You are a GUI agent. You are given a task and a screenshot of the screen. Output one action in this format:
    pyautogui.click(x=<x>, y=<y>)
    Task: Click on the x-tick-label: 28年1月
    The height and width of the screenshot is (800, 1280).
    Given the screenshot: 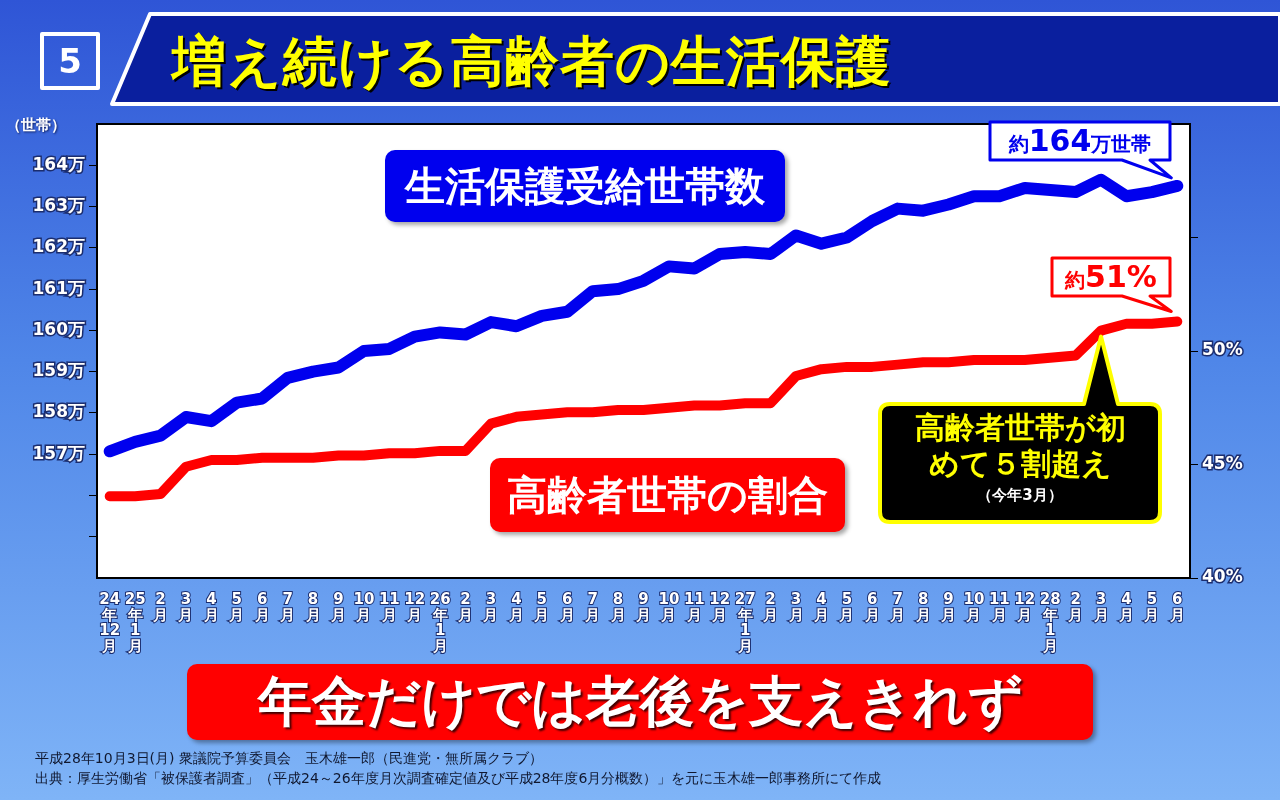 What is the action you would take?
    pyautogui.click(x=1050, y=622)
    